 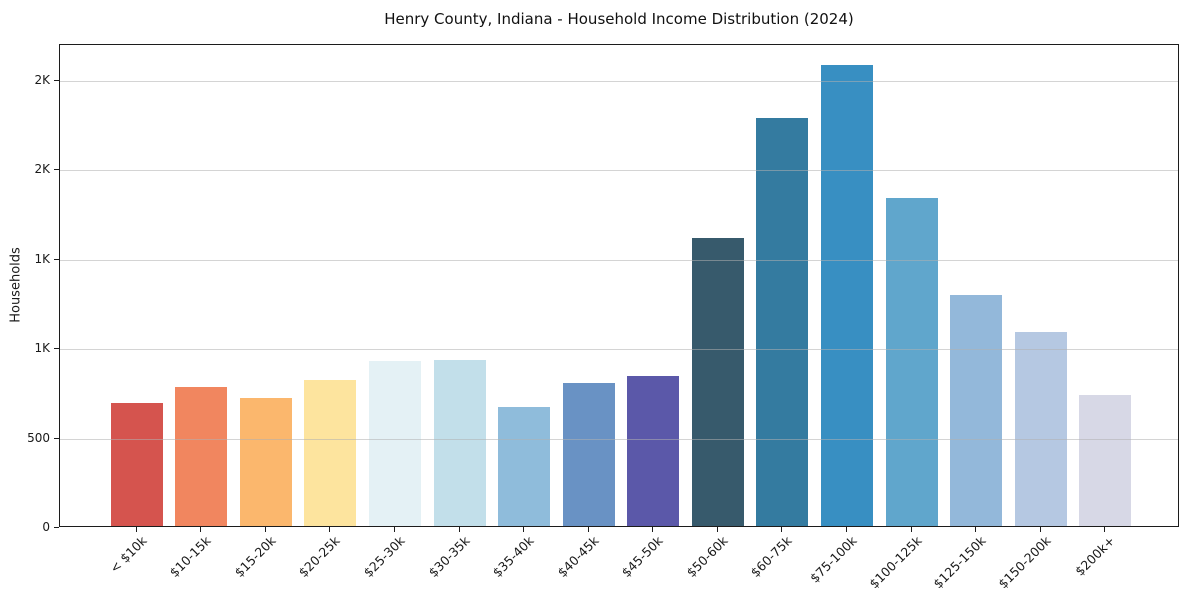 I want to click on x-tick-label: $50-60k, so click(x=707, y=557).